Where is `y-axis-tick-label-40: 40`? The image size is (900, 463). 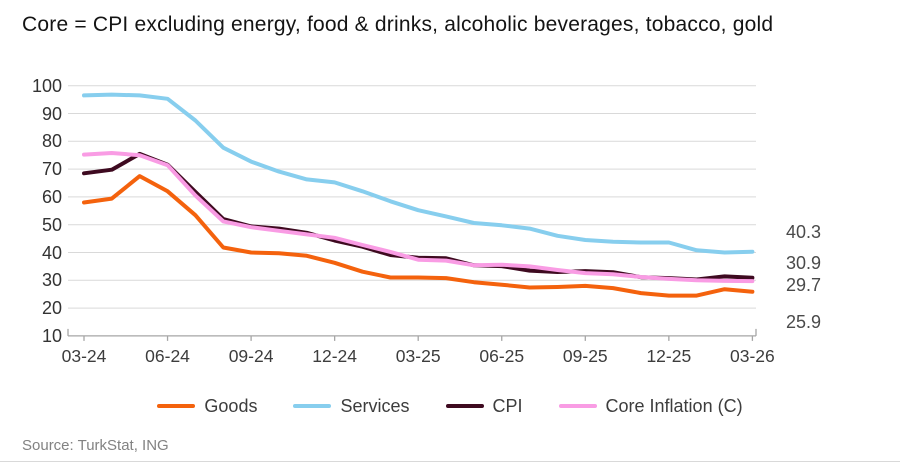 y-axis-tick-label-40: 40 is located at coordinates (51, 252).